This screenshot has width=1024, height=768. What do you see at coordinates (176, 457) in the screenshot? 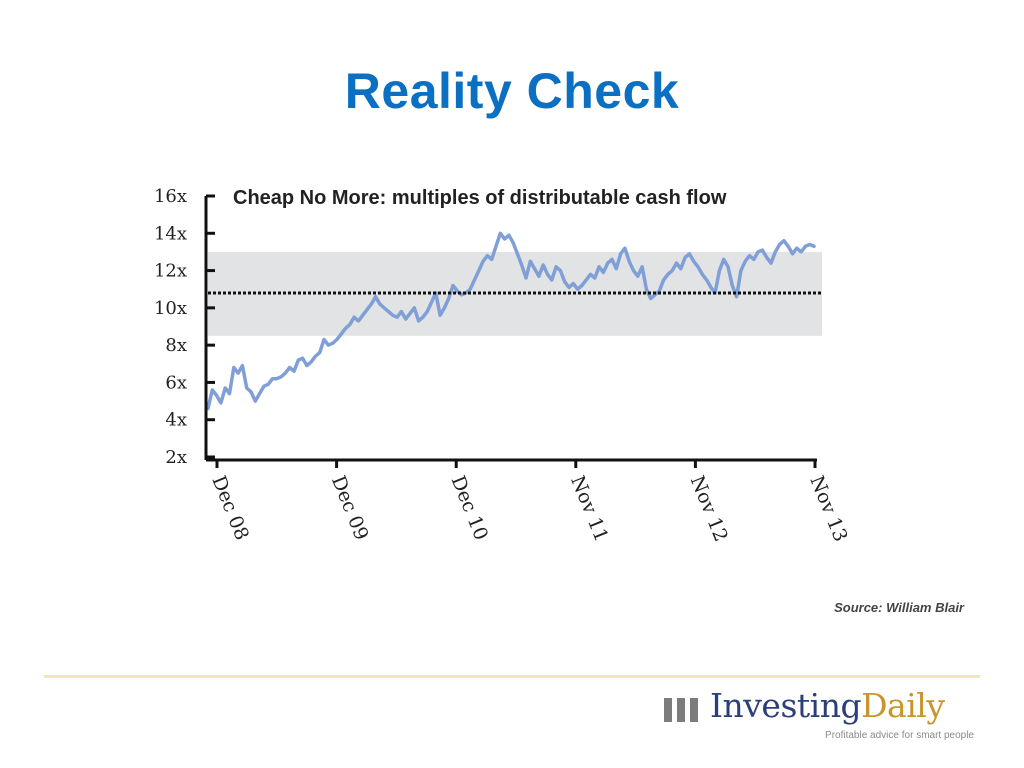
I see `y-tick-label: 2x` at bounding box center [176, 457].